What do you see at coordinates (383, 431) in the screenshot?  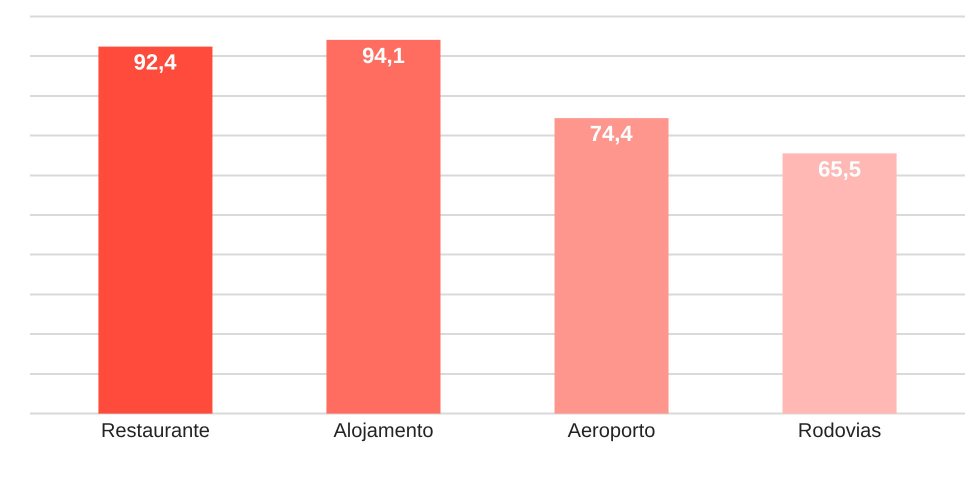 I see `x-tick-label: Alojamento` at bounding box center [383, 431].